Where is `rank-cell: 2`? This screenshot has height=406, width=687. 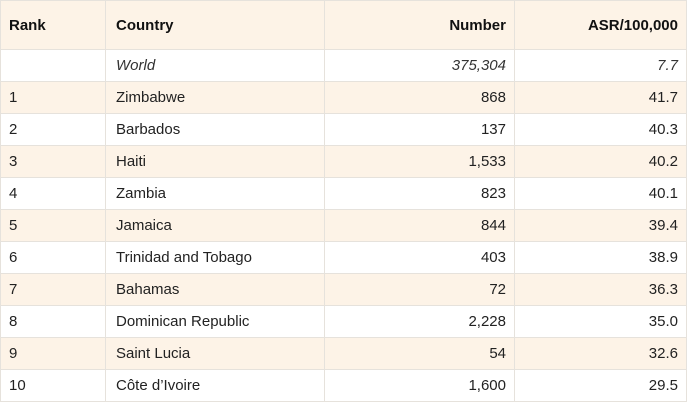
rank-cell: 2 is located at coordinates (53, 129).